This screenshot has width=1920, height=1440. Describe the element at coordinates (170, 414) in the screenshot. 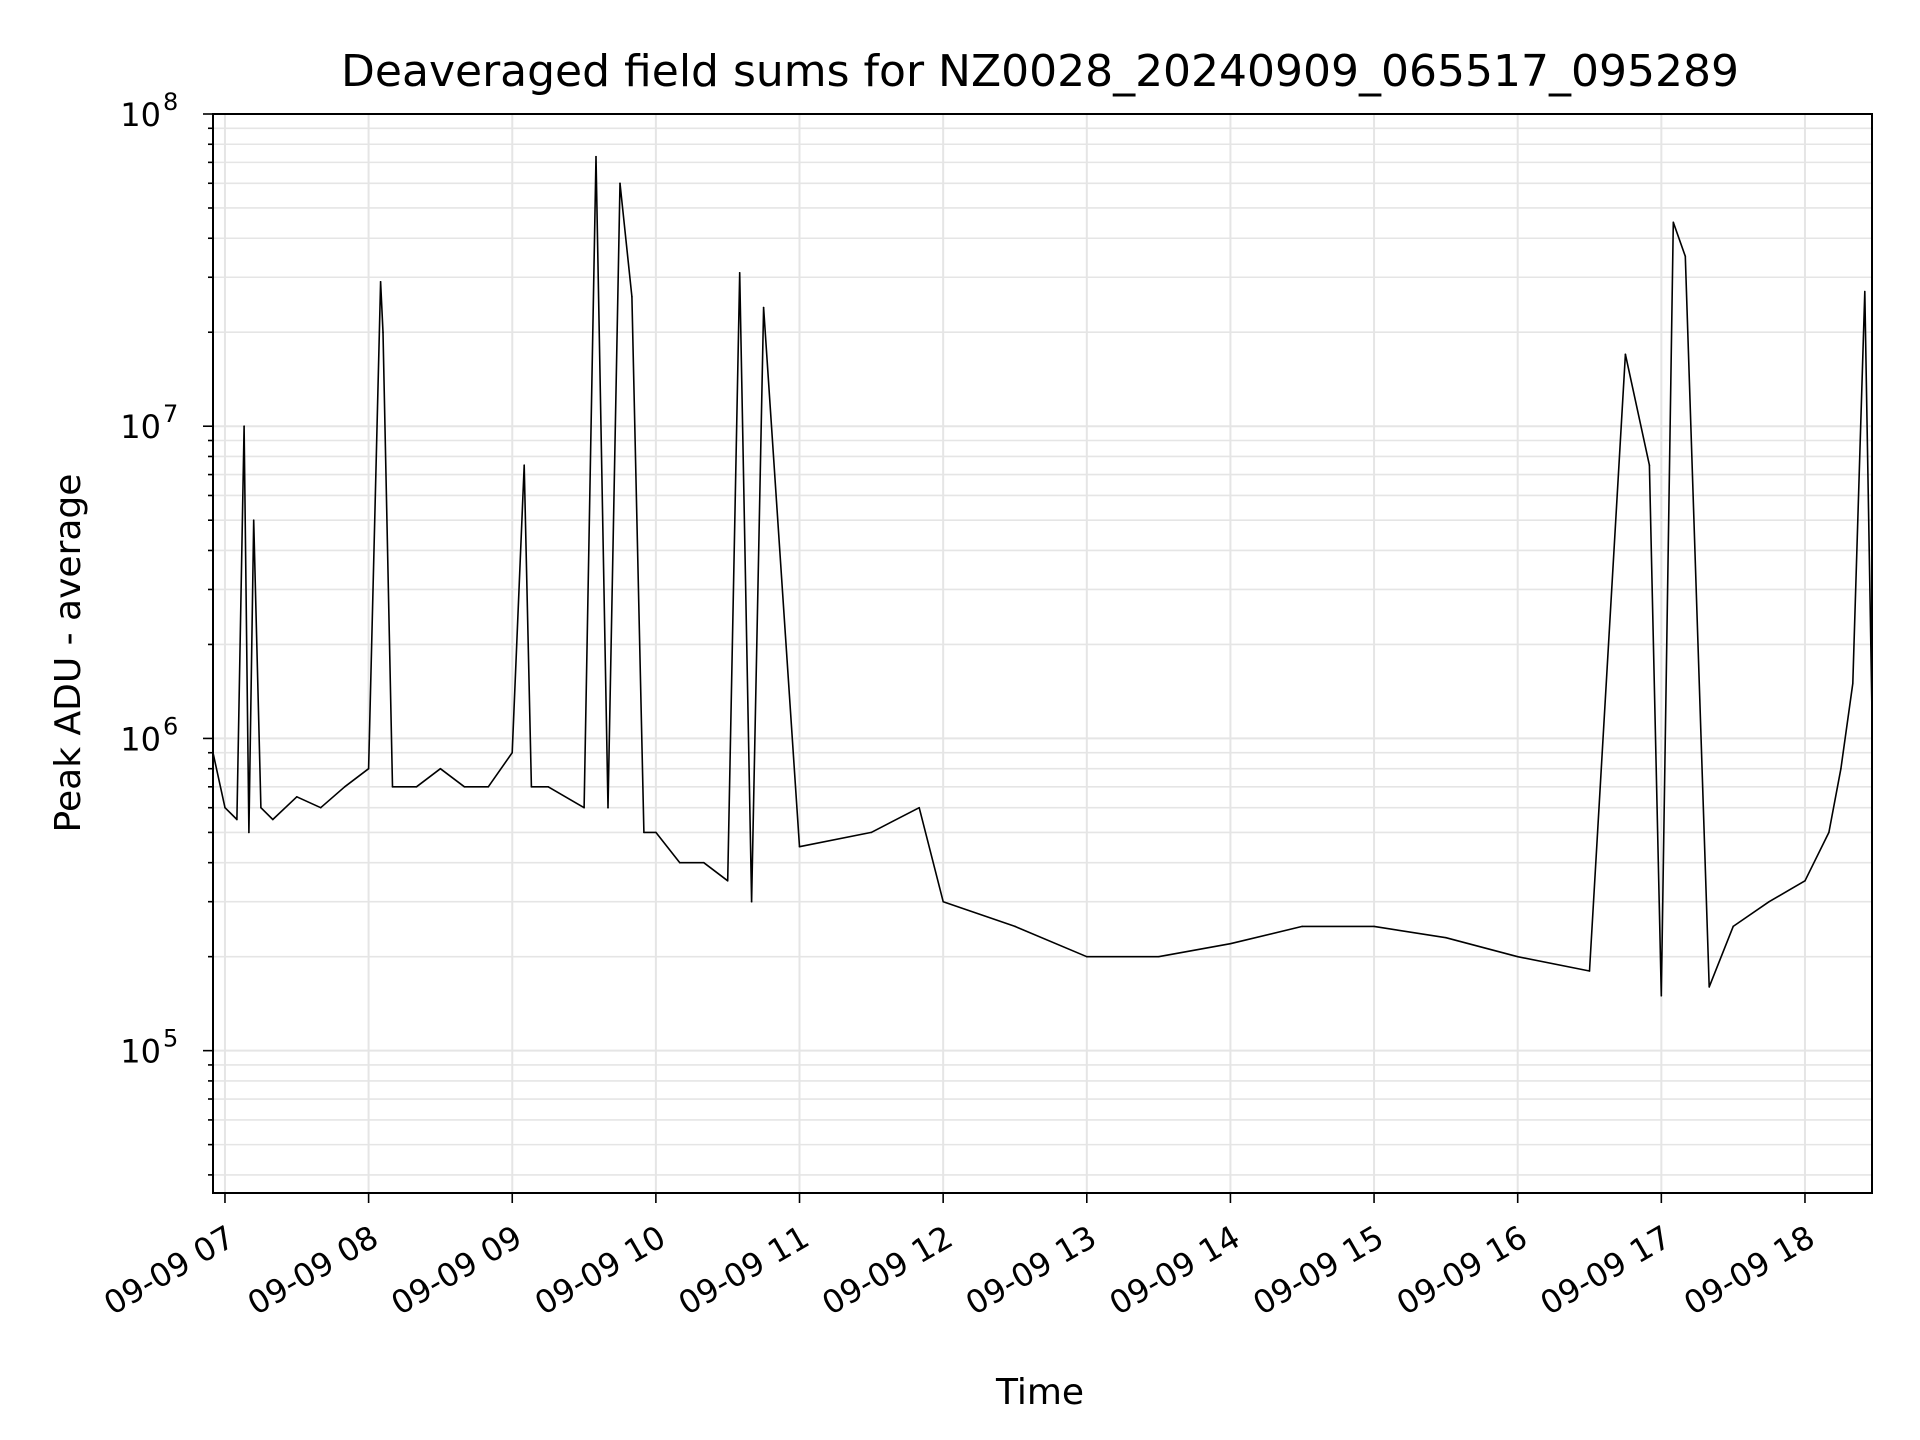

I see `y-tick-exponent: 7` at that location.